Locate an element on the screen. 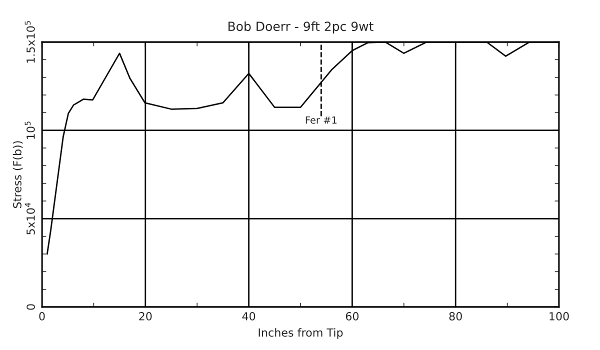  x-tick-label: 40 is located at coordinates (249, 316).